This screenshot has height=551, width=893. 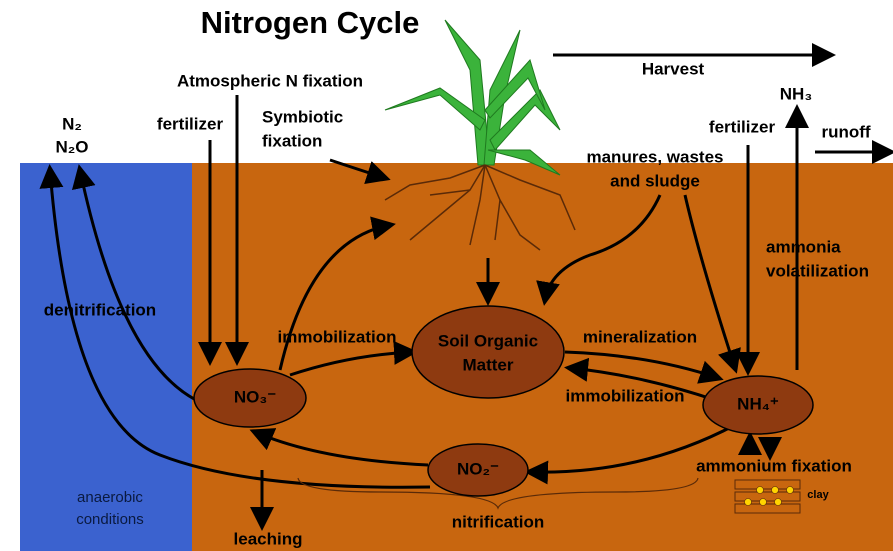 What do you see at coordinates (818, 495) in the screenshot?
I see `label: clay` at bounding box center [818, 495].